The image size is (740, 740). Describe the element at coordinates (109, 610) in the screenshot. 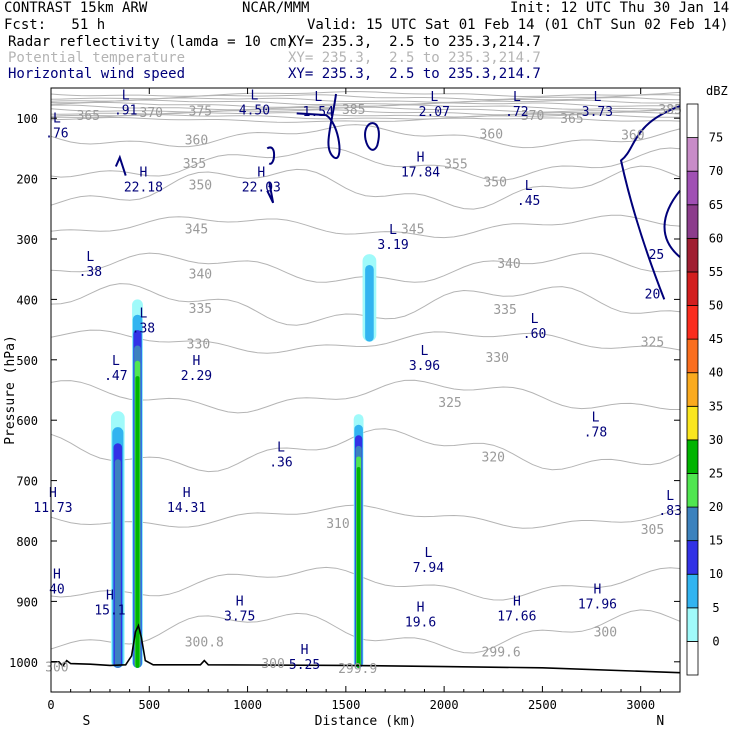

I see `wind-extremum-value: 15.1` at that location.